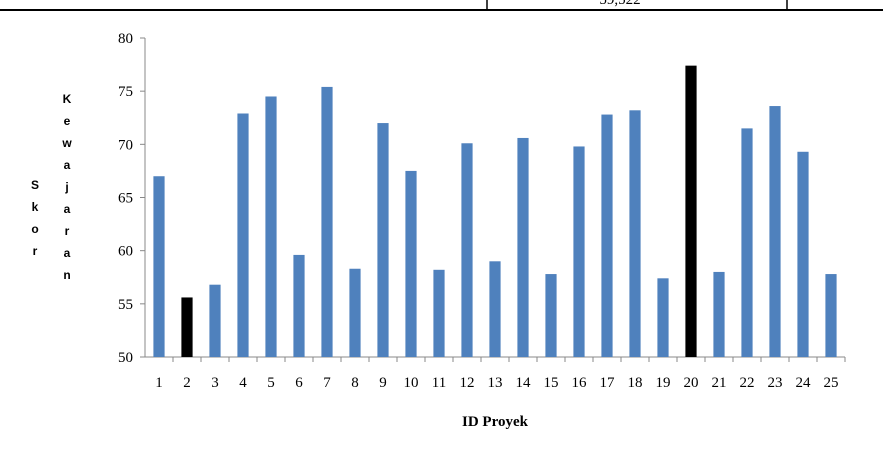 This screenshot has width=883, height=456. Describe the element at coordinates (635, 383) in the screenshot. I see `x-tick-label: 18` at that location.